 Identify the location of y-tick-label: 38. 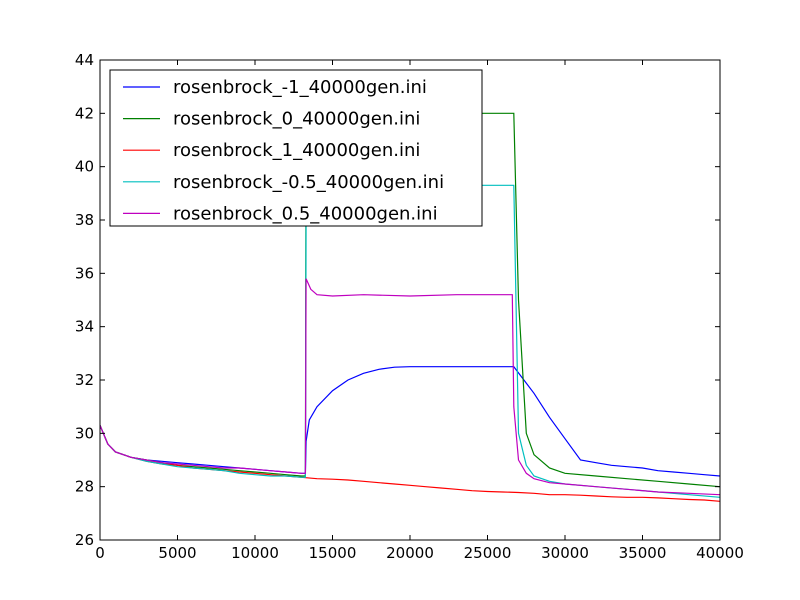
(84, 220).